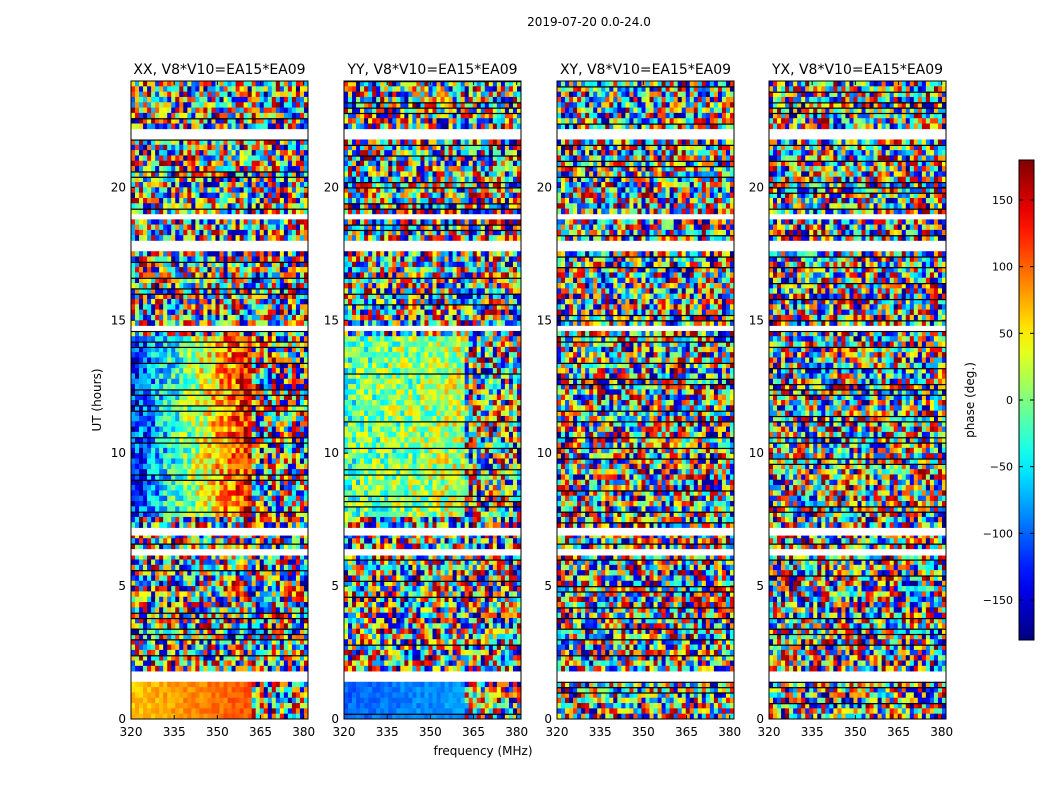 Image resolution: width=1050 pixels, height=800 pixels. I want to click on colorbar-tick-label: −100, so click(998, 533).